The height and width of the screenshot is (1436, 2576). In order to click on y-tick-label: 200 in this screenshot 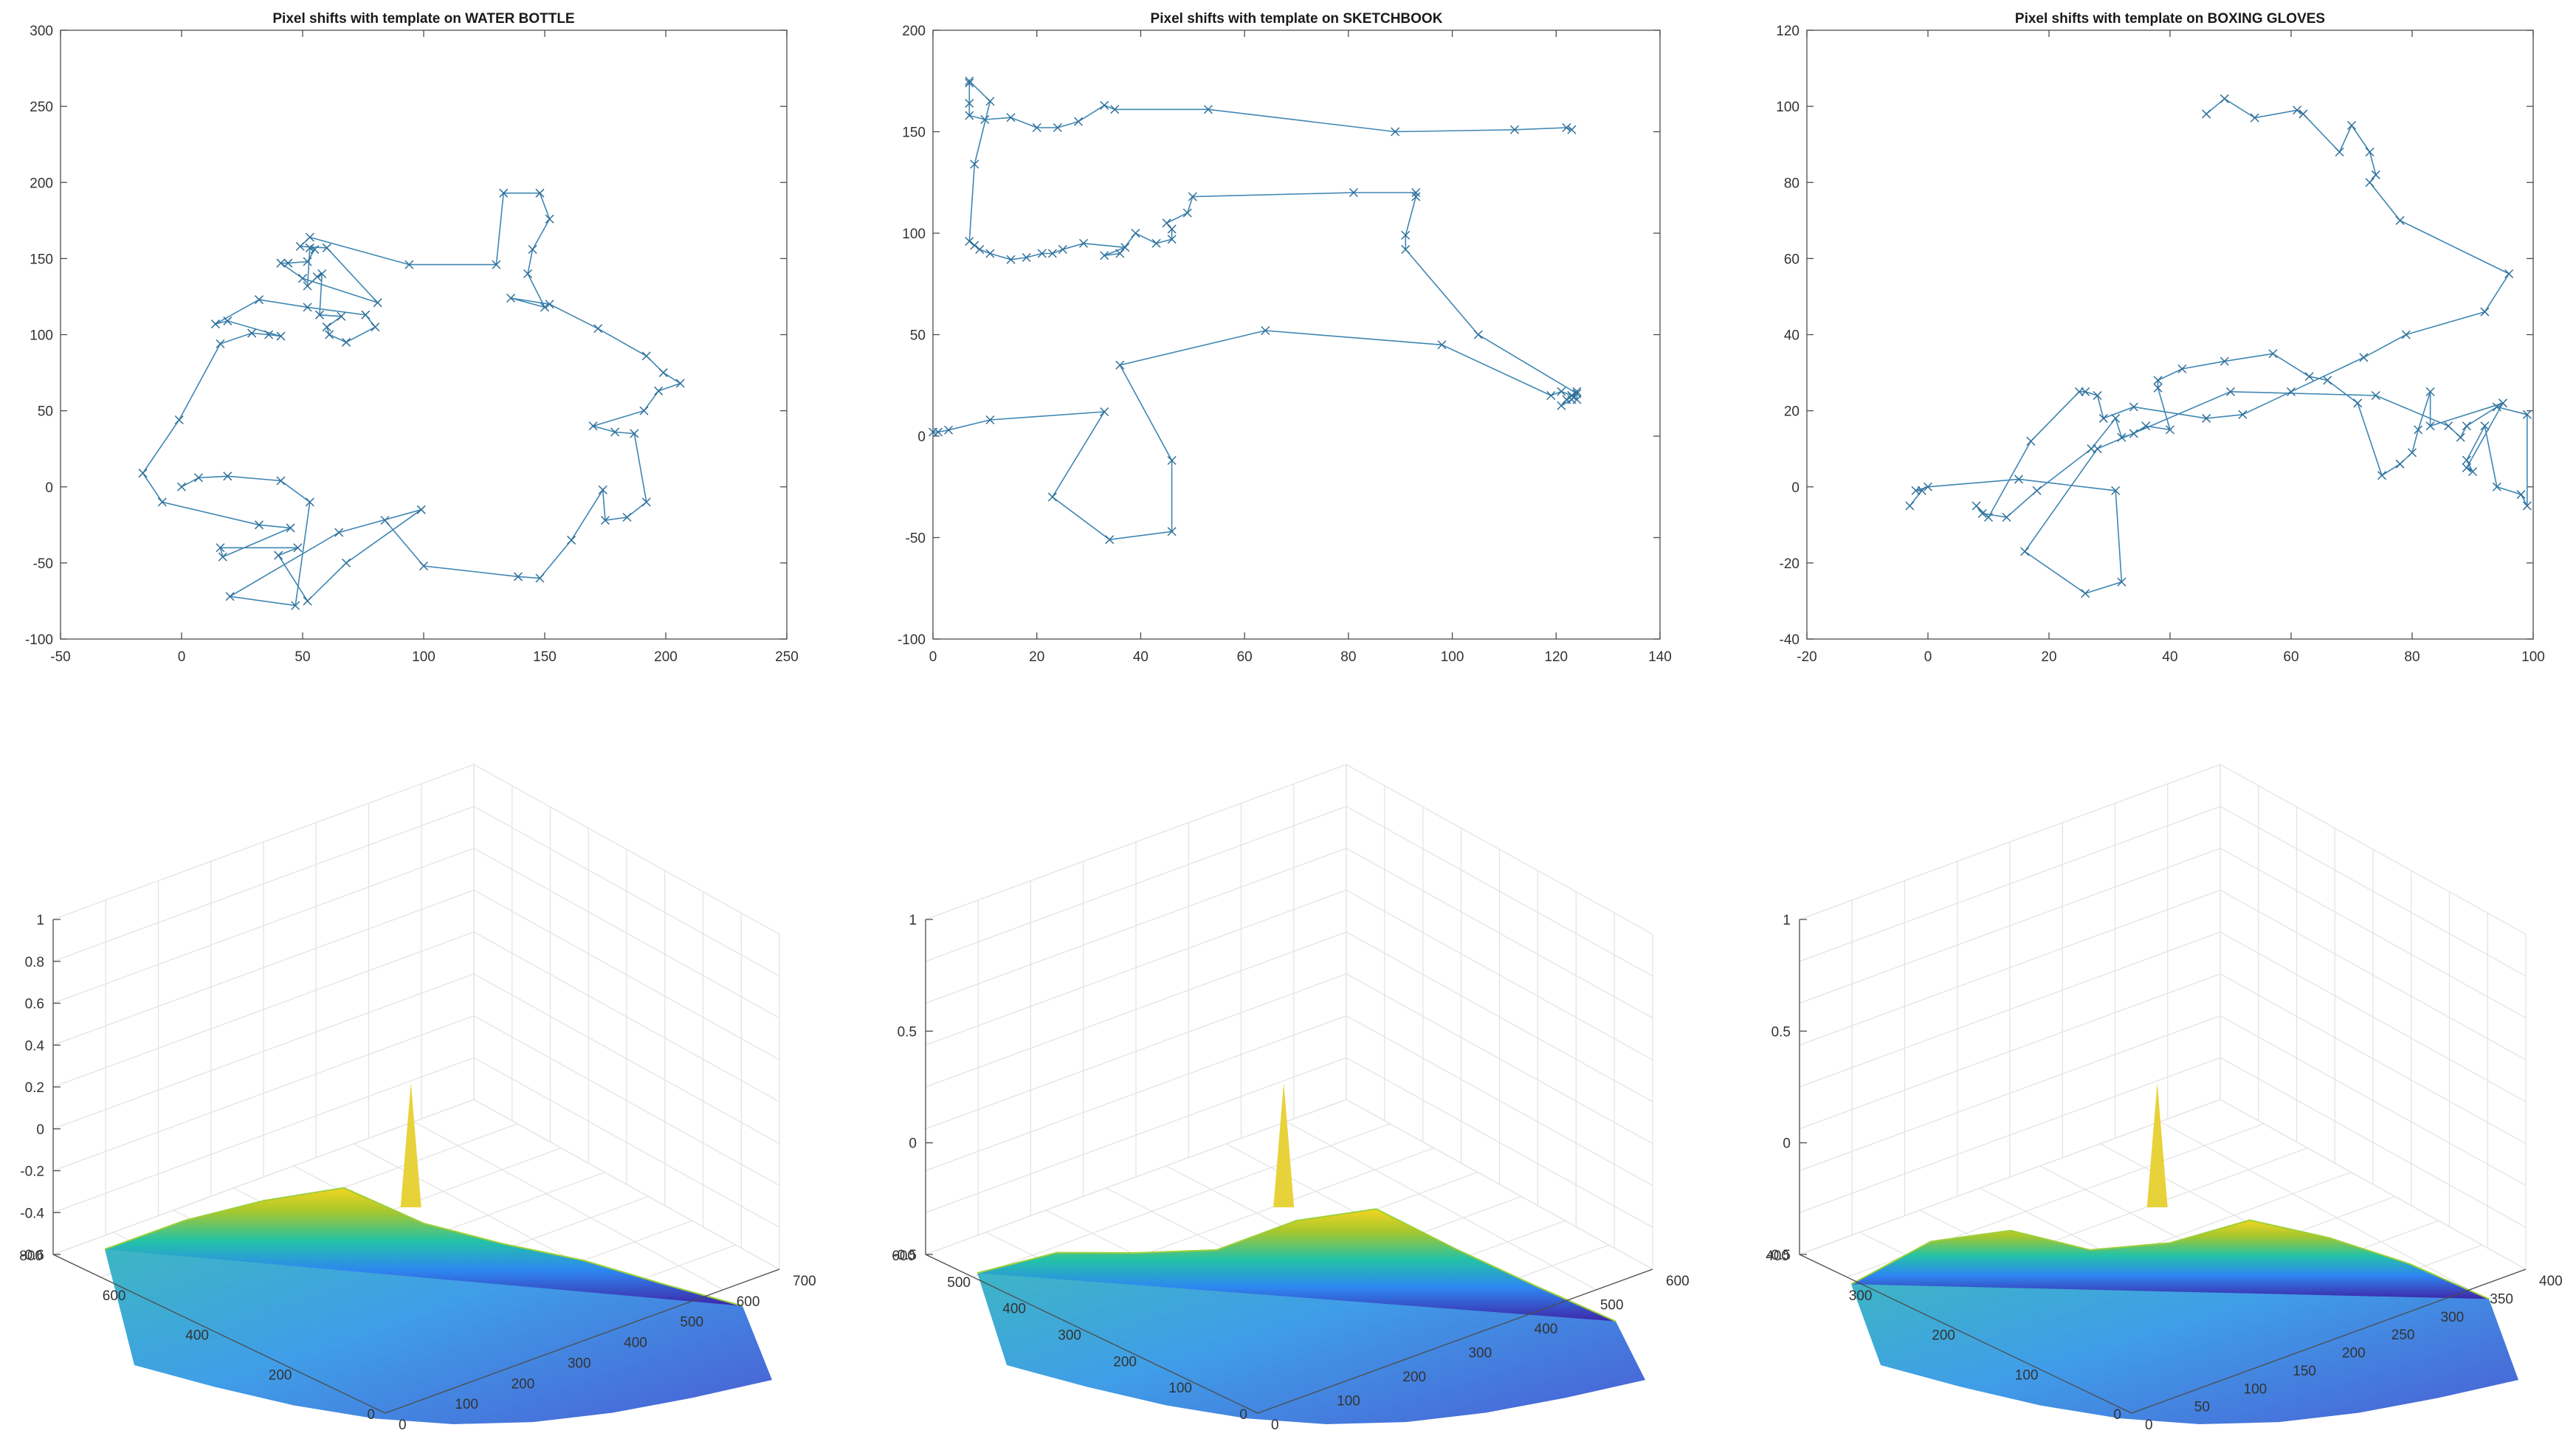, I will do `click(1125, 1362)`.